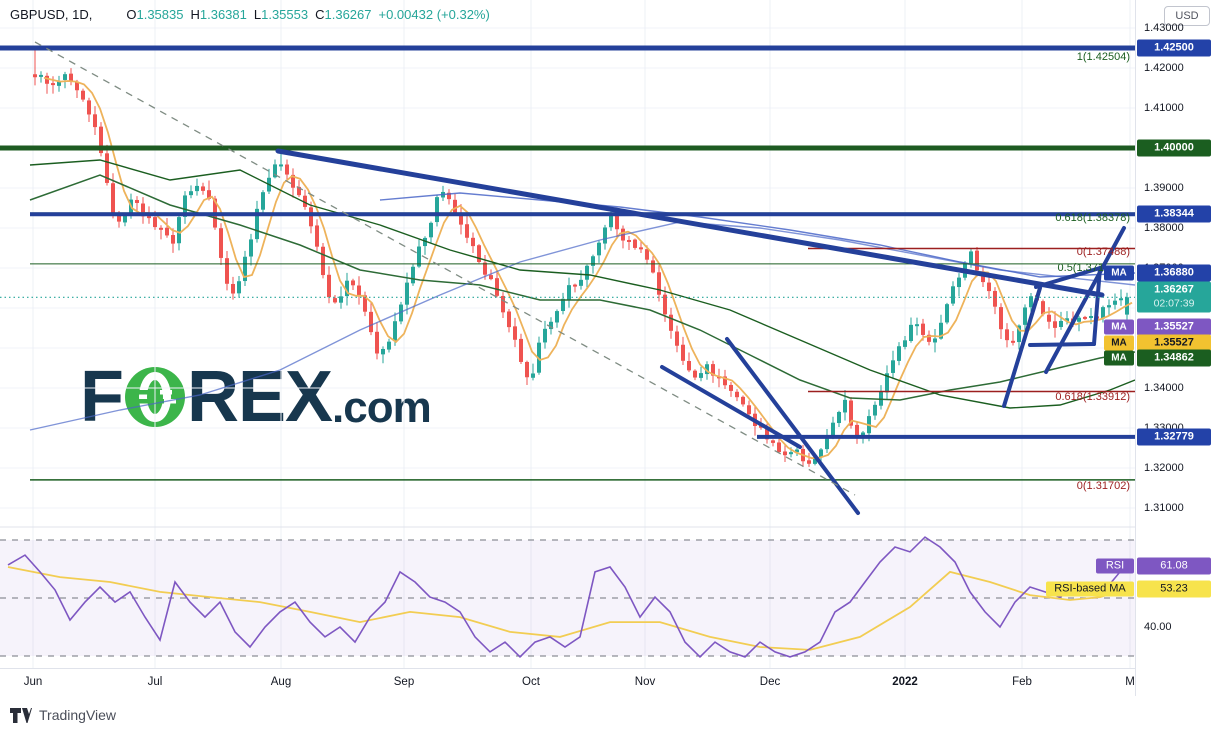  What do you see at coordinates (1164, 68) in the screenshot?
I see `price-tick-label: 1.42000` at bounding box center [1164, 68].